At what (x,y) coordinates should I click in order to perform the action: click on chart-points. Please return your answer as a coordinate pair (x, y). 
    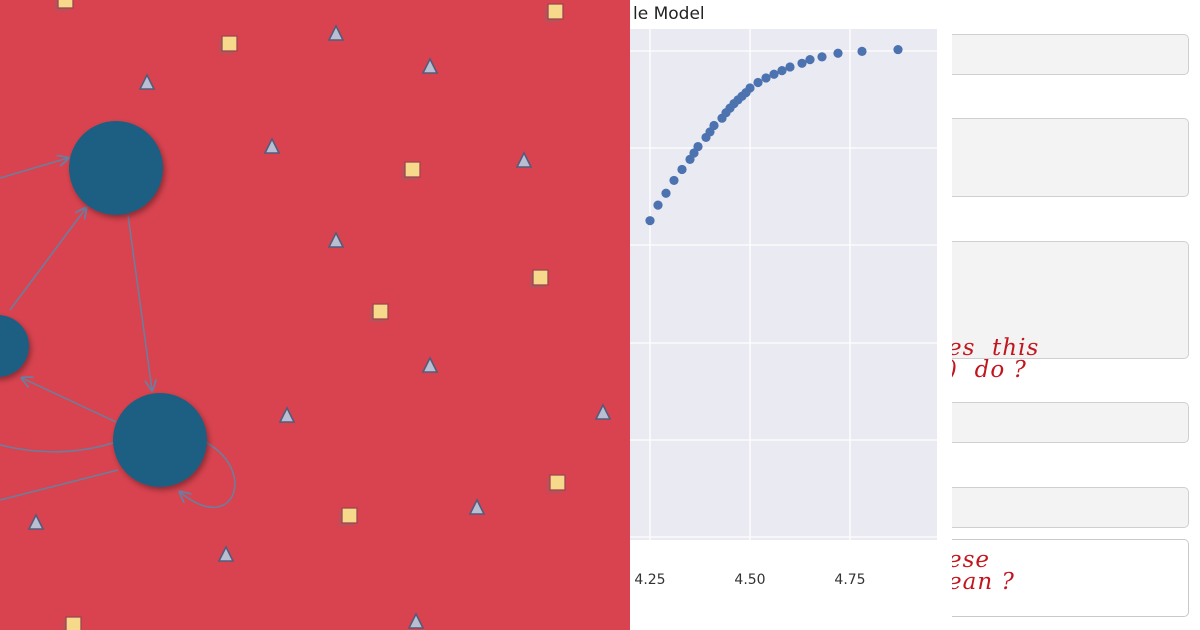
    Looking at the image, I should click on (774, 135).